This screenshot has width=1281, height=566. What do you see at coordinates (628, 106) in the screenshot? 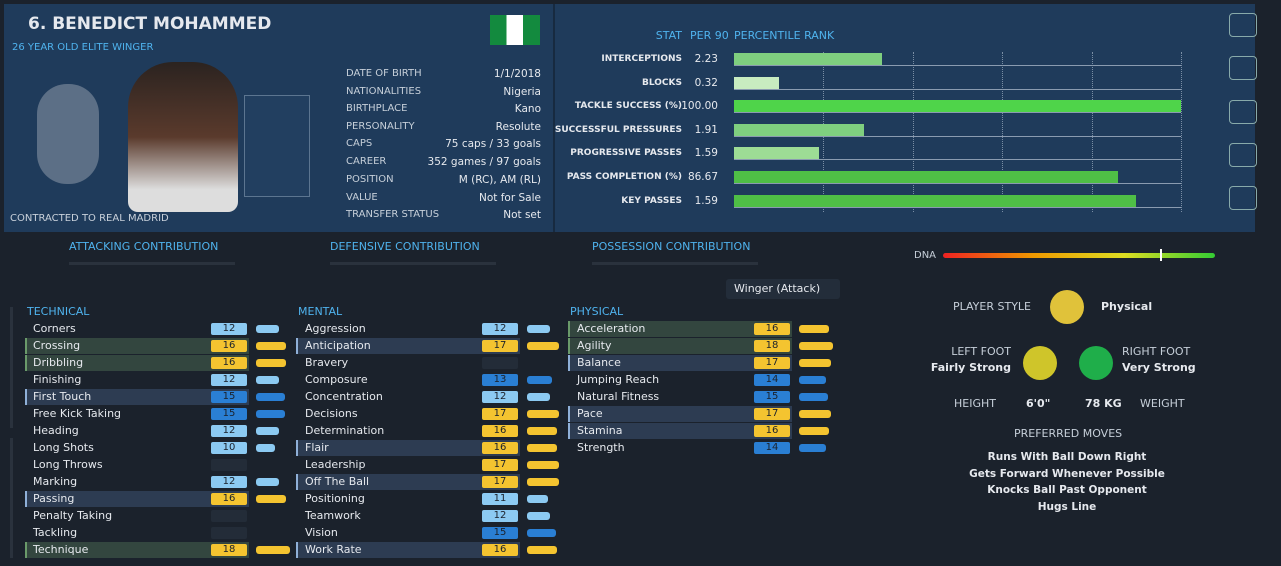
I see `stat-name: TACKLE SUCCESS (%)` at bounding box center [628, 106].